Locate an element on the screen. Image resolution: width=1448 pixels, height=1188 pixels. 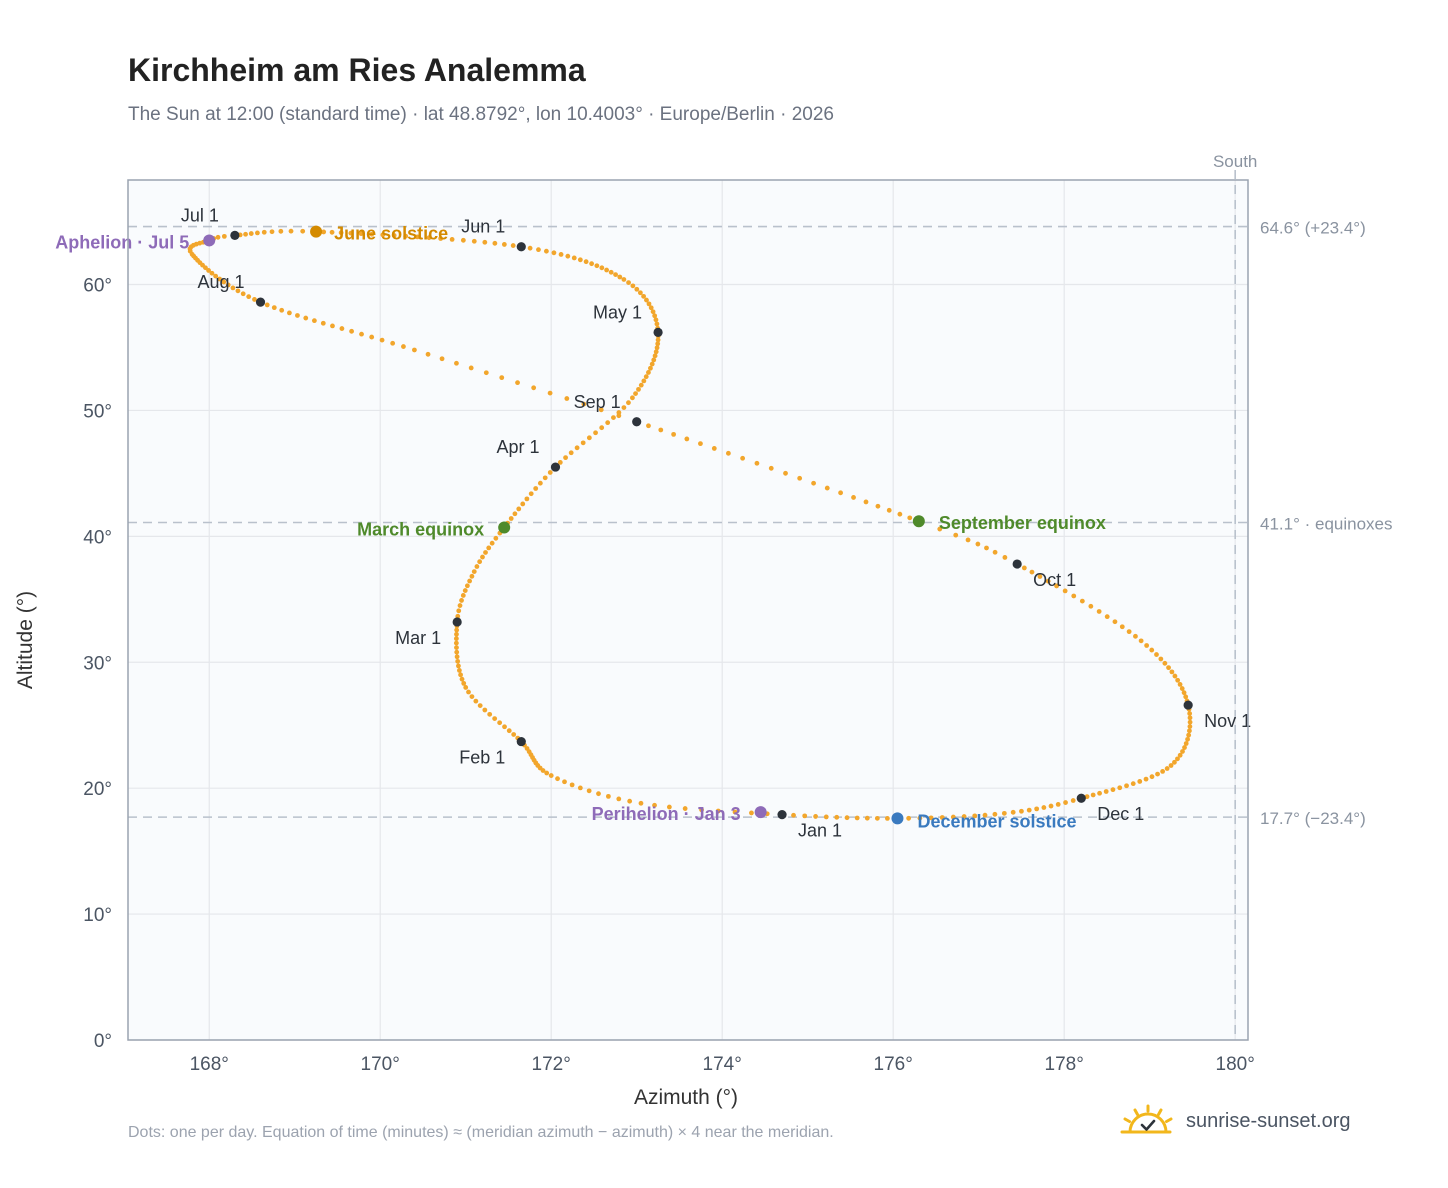
month-label: Mar 1 is located at coordinates (418, 638).